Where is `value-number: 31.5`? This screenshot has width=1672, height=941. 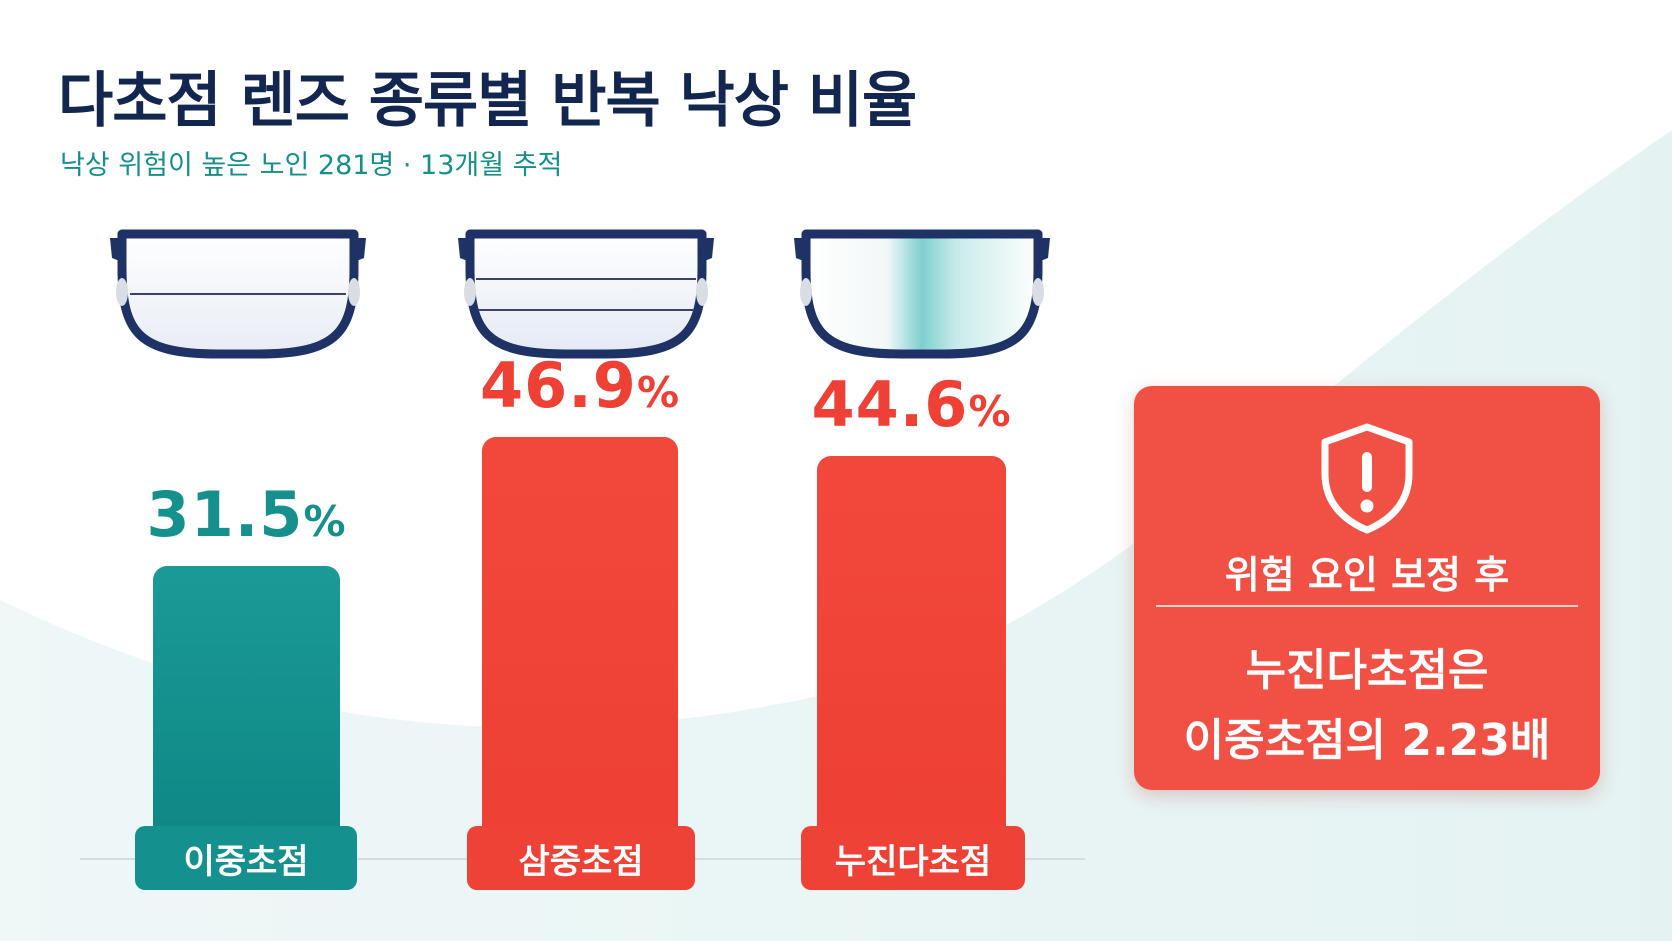 value-number: 31.5 is located at coordinates (225, 514).